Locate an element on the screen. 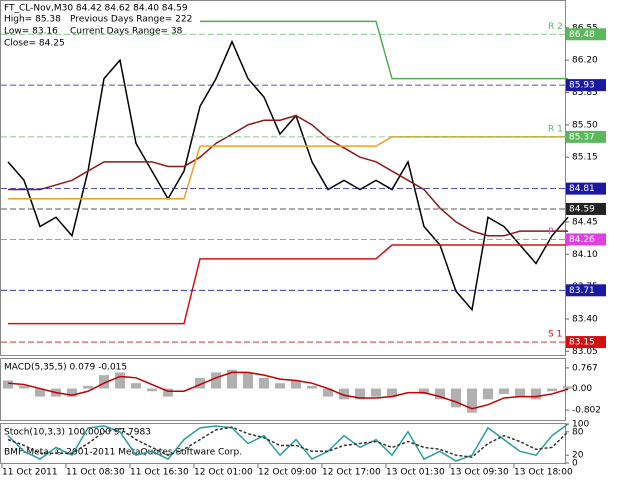  level-label: 85.93 is located at coordinates (582, 86).